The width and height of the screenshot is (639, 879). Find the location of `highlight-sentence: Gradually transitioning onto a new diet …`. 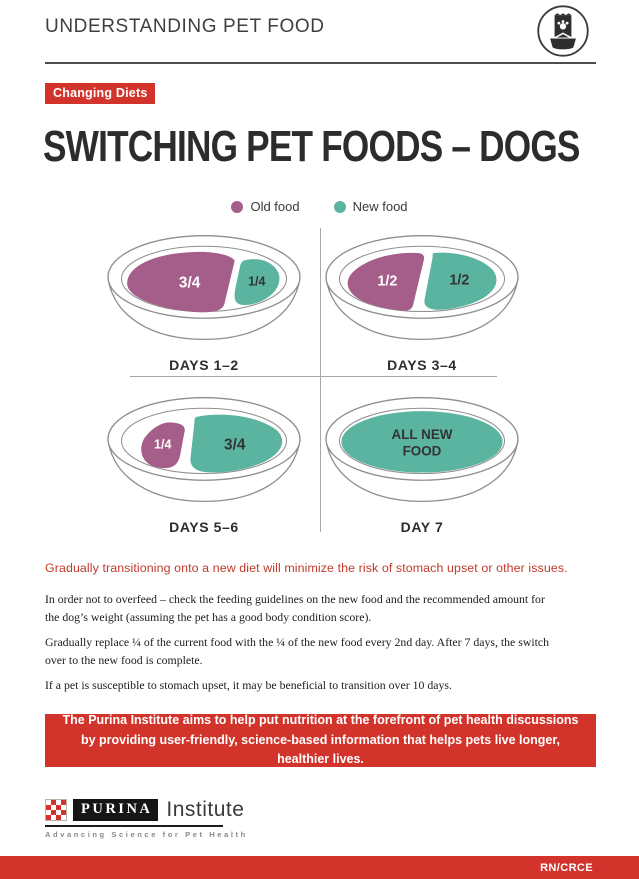

highlight-sentence: Gradually transitioning onto a new diet … is located at coordinates (306, 568).